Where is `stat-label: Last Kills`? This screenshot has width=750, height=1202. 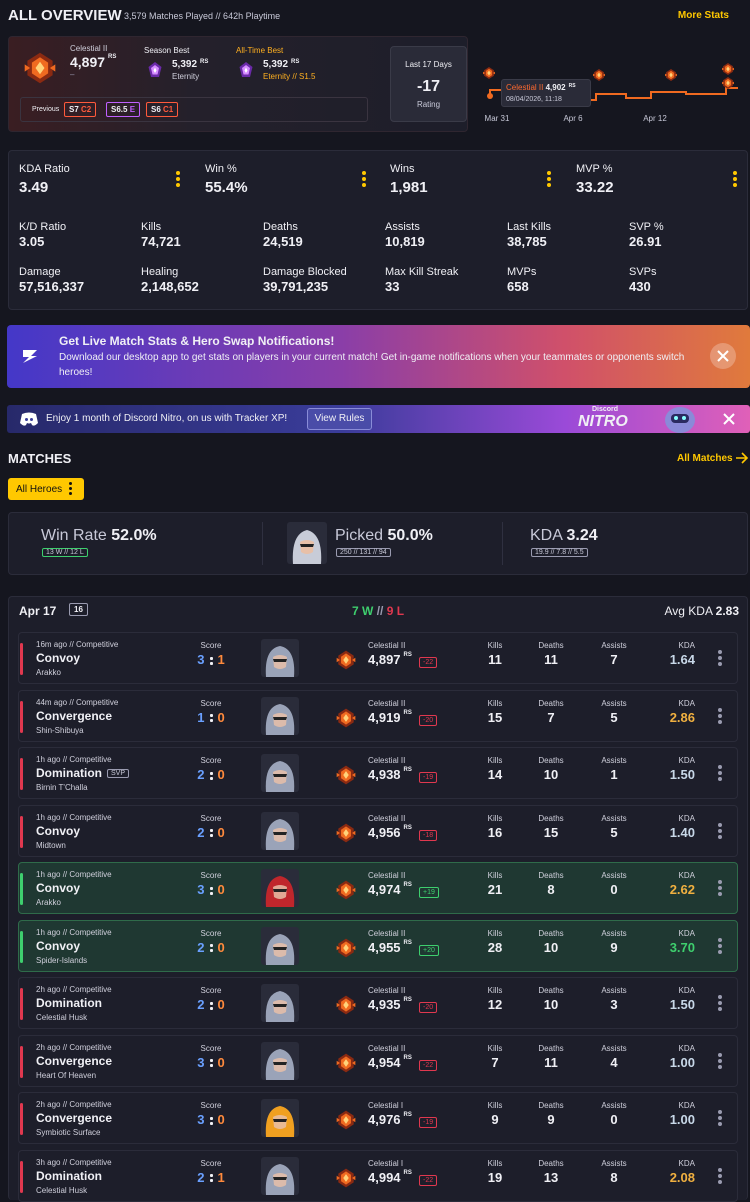 stat-label: Last Kills is located at coordinates (529, 227).